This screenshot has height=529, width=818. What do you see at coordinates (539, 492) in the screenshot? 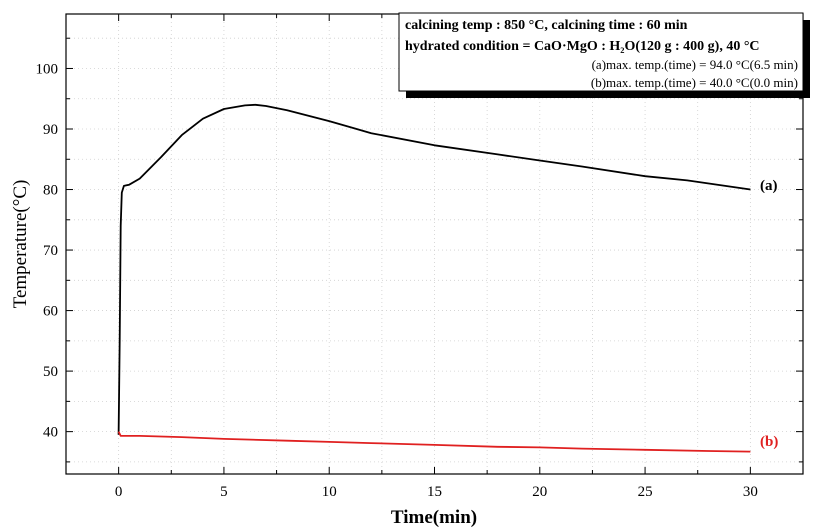
I see `x-tick-label: 20` at bounding box center [539, 492].